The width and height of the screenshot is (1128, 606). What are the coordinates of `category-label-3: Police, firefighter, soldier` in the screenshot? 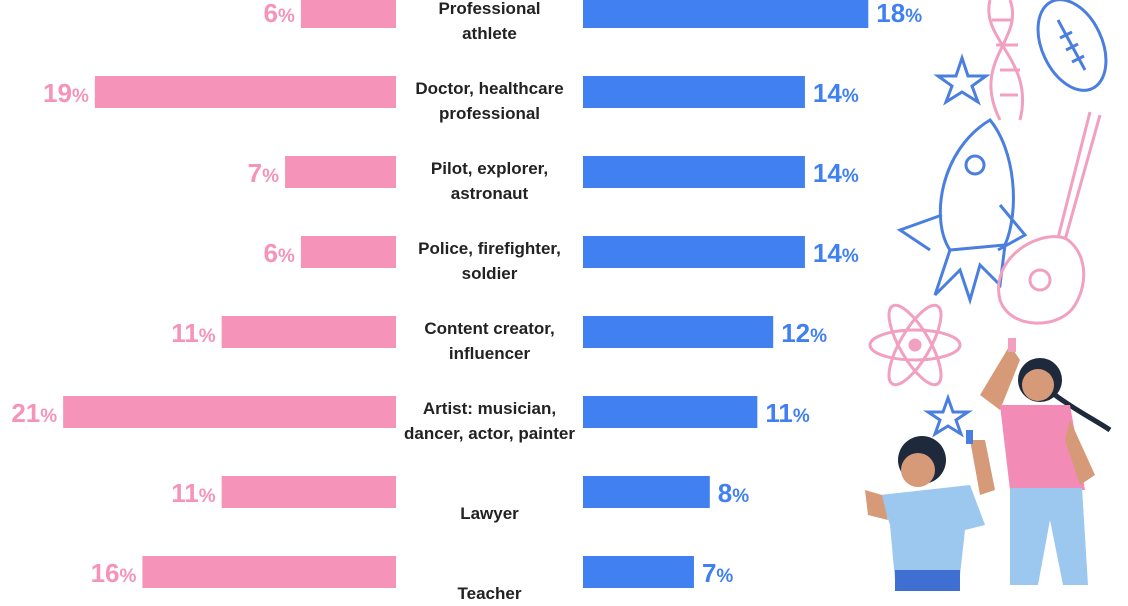 It's located at (490, 261).